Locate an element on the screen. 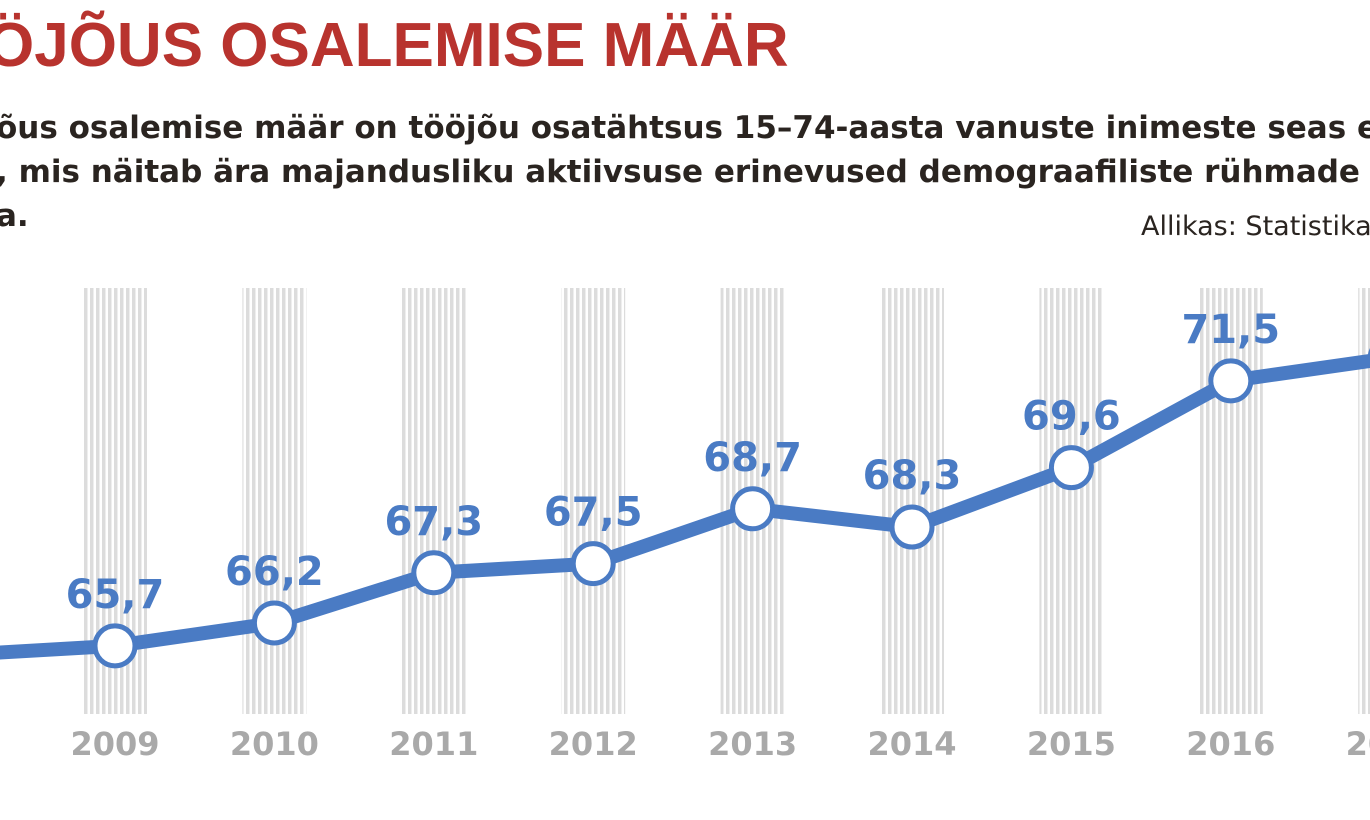  value-label: 67,3 is located at coordinates (433, 522).